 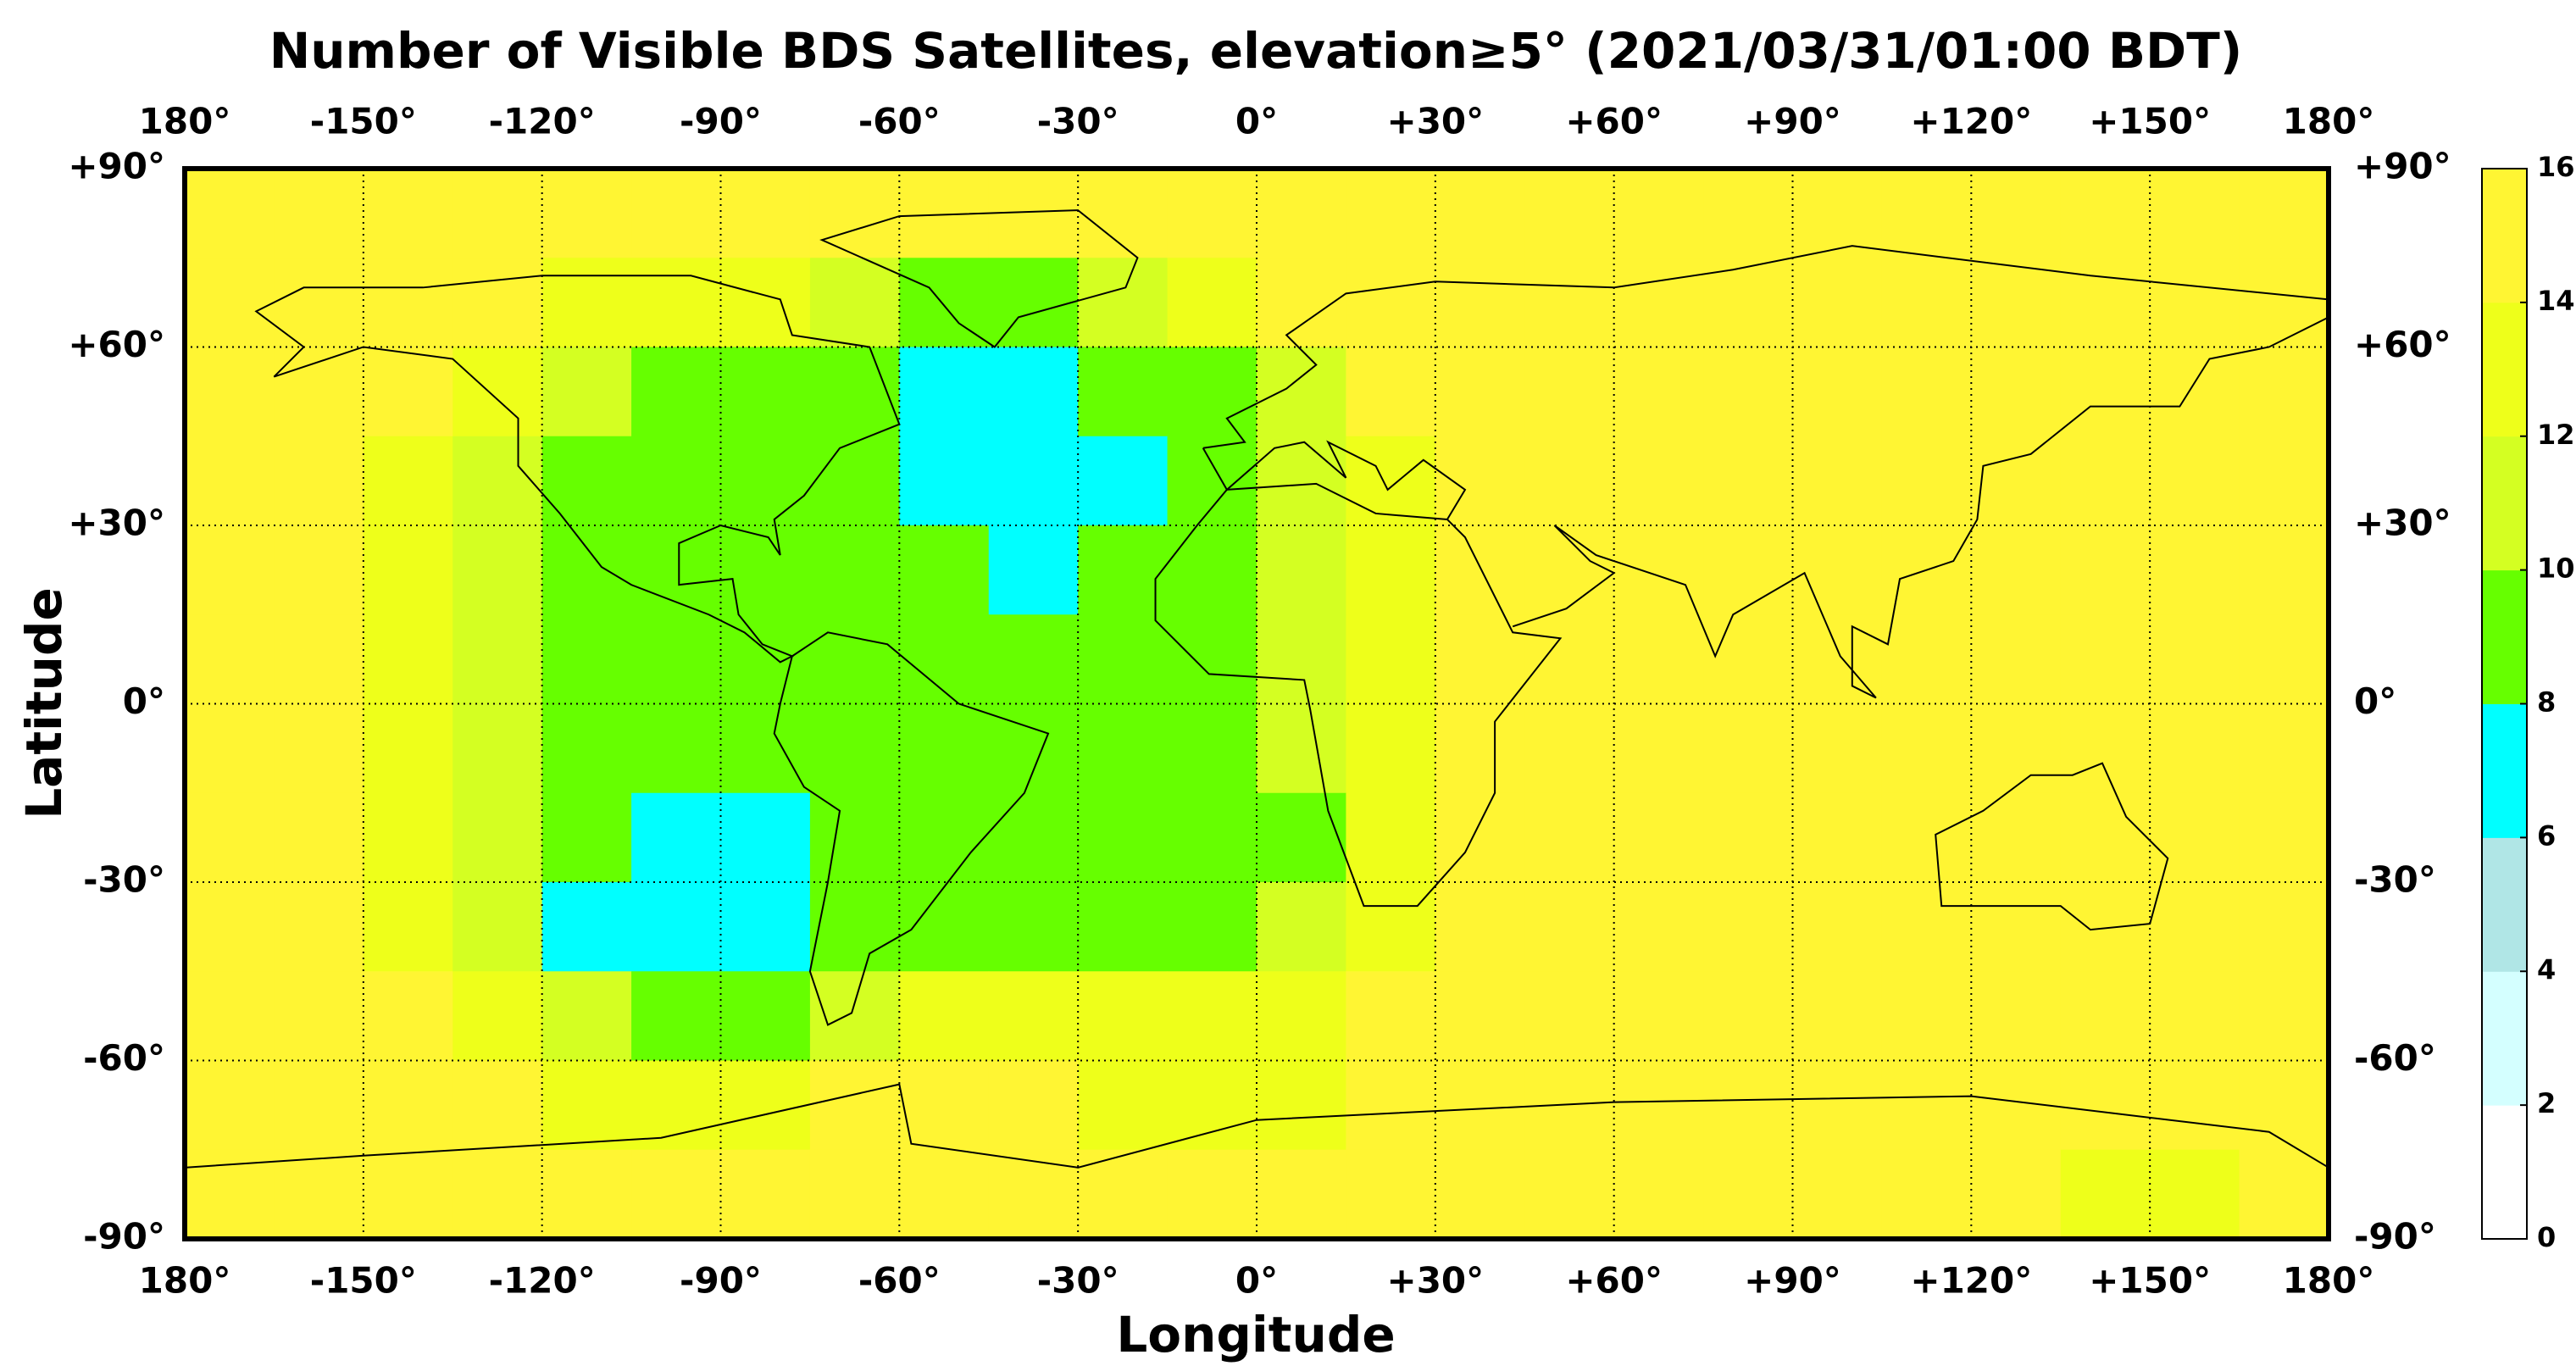 What do you see at coordinates (185, 1281) in the screenshot?
I see `x-tick-label: 180°` at bounding box center [185, 1281].